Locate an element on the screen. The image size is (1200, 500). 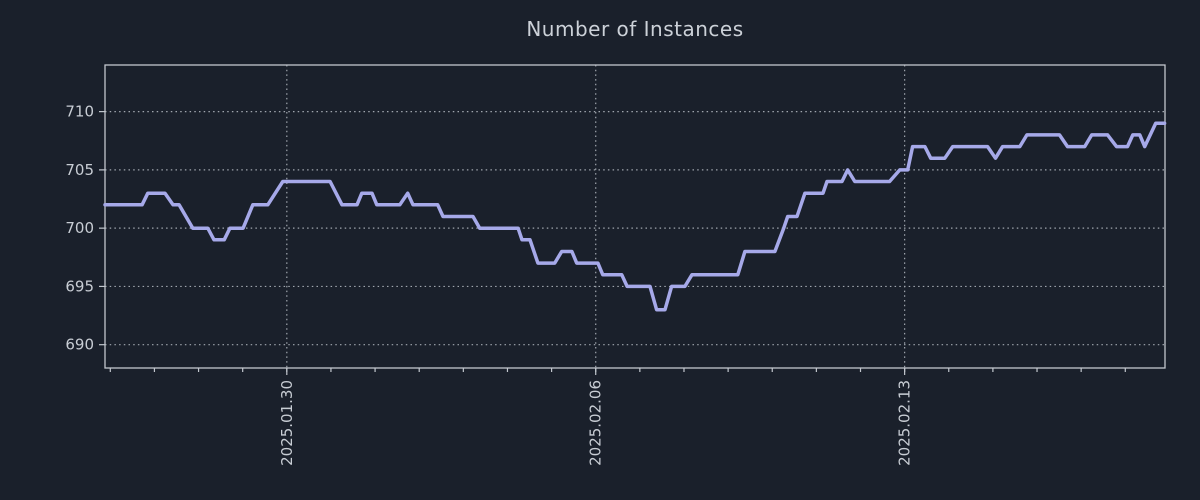
x-tick-label: 2025.02.06 is located at coordinates (596, 423).